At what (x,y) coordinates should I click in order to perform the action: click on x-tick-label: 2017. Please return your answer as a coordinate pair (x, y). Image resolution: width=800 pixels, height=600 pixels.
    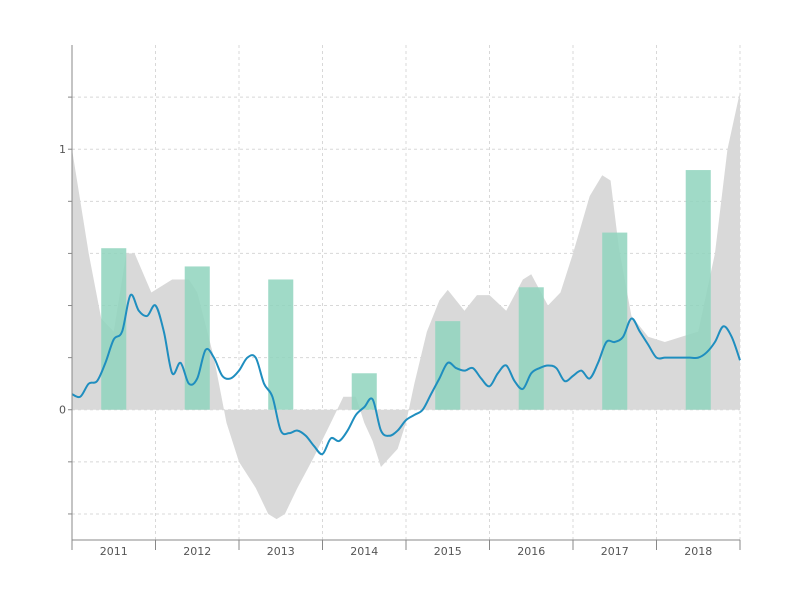
    Looking at the image, I should click on (615, 551).